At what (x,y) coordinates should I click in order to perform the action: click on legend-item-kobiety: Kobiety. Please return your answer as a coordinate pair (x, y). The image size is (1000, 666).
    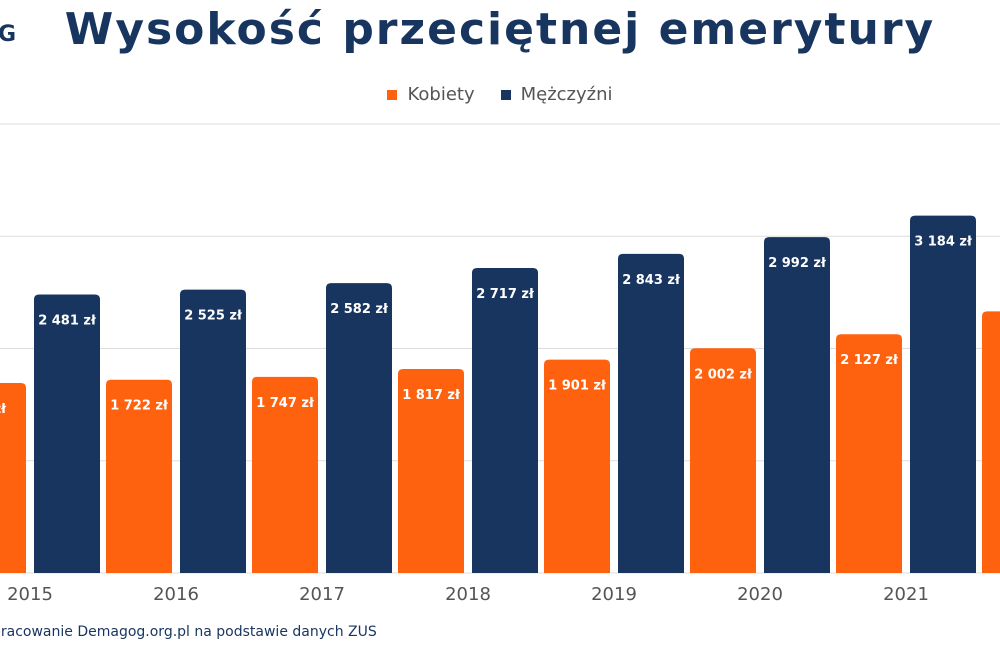
    Looking at the image, I should click on (431, 94).